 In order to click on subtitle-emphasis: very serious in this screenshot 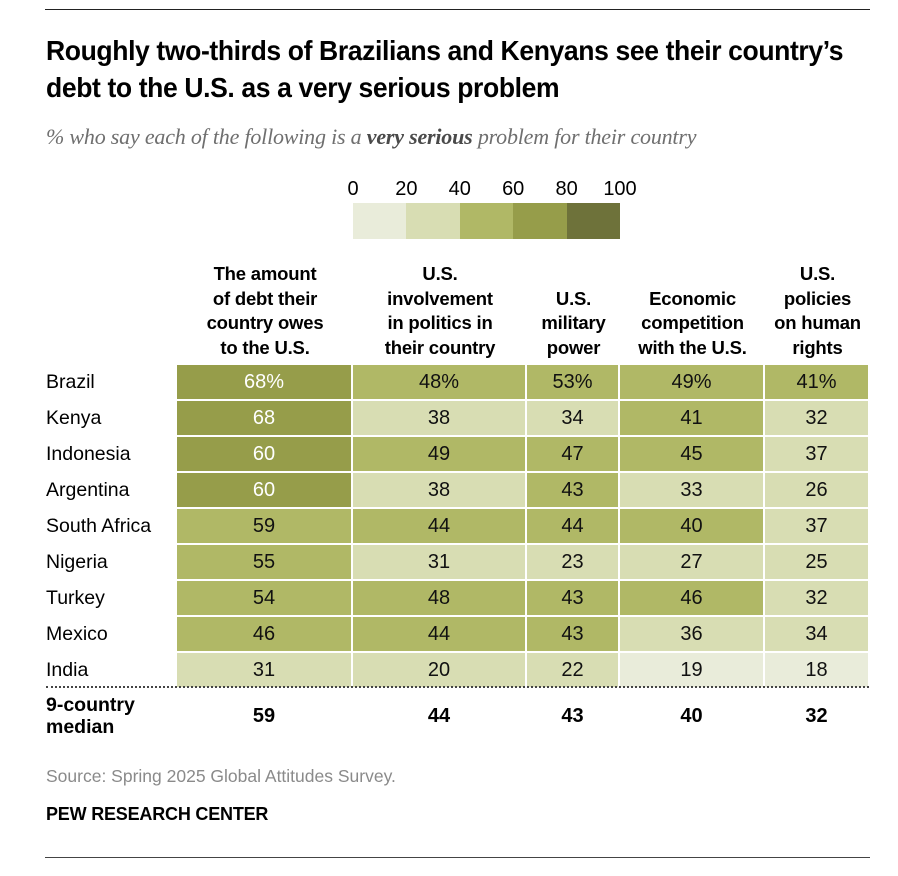, I will do `click(419, 136)`.